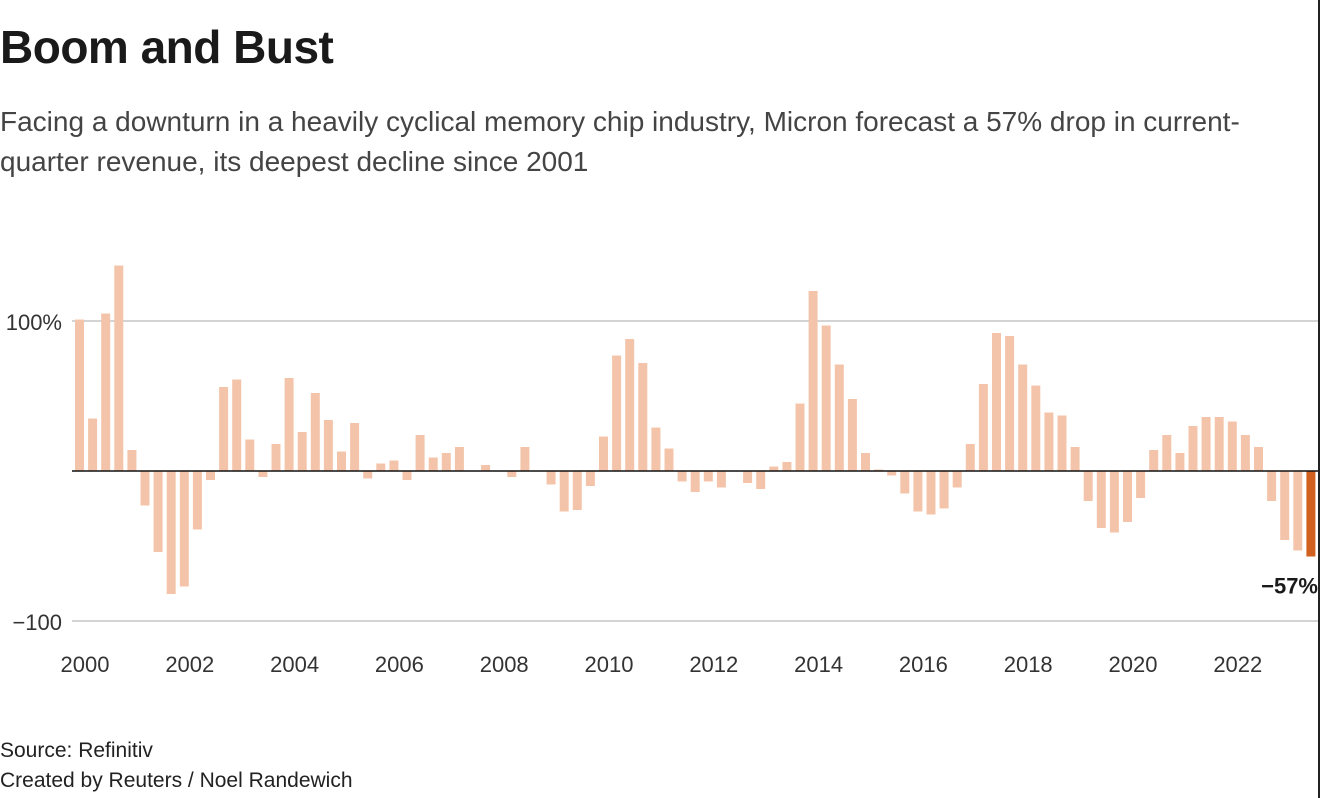  Describe the element at coordinates (1133, 664) in the screenshot. I see `x-tick-label: 2020` at that location.